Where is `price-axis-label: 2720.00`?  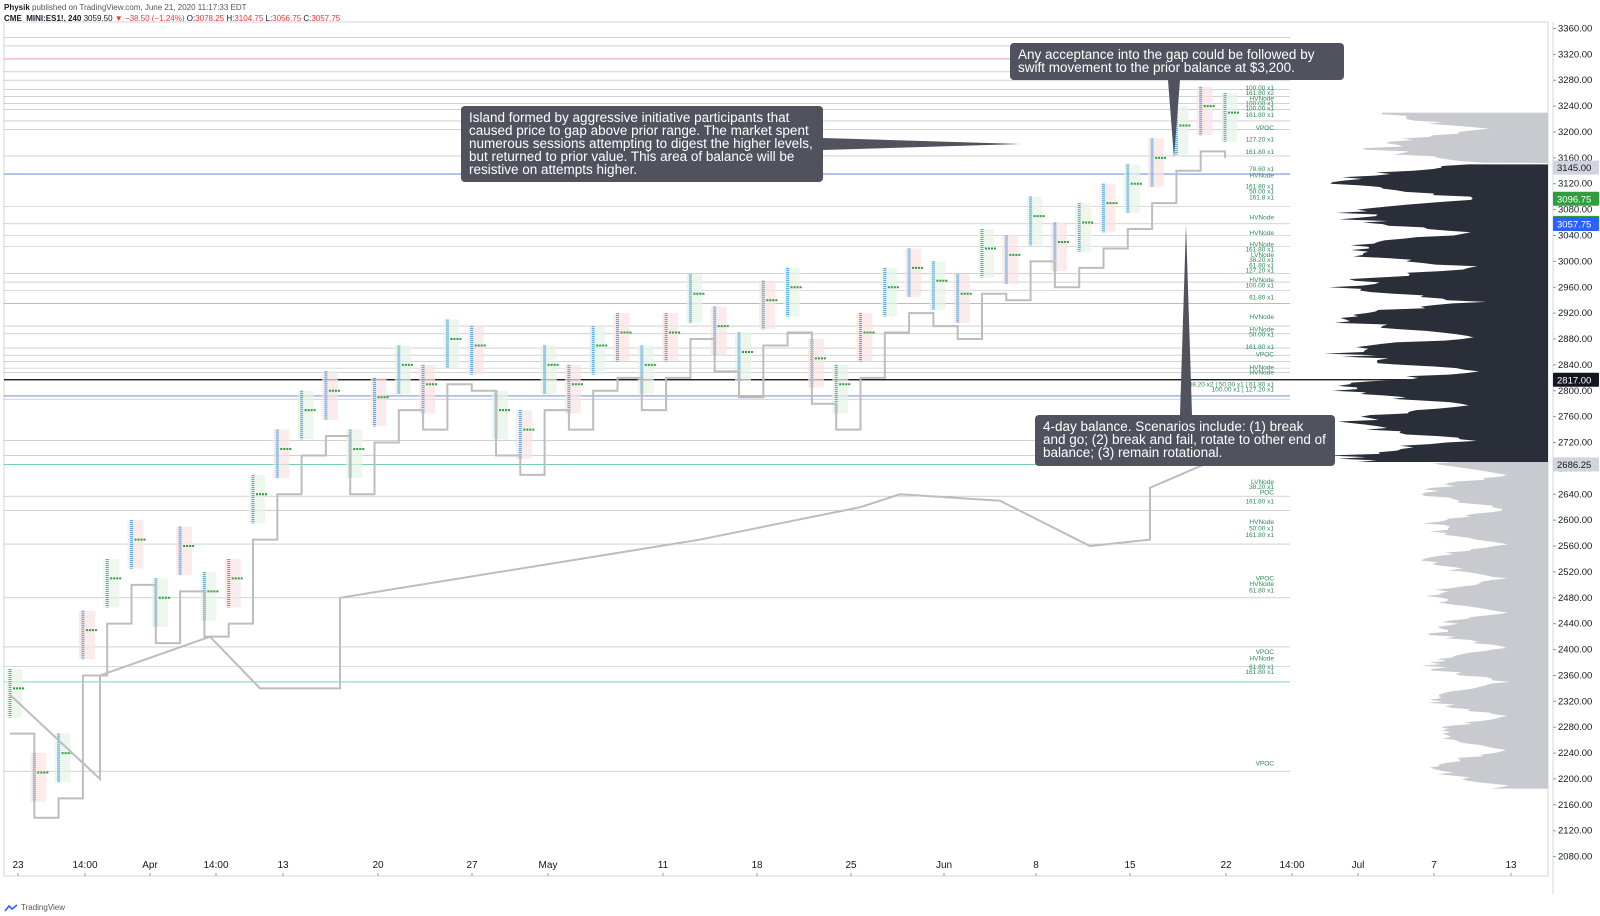
price-axis-label: 2720.00 is located at coordinates (1575, 443).